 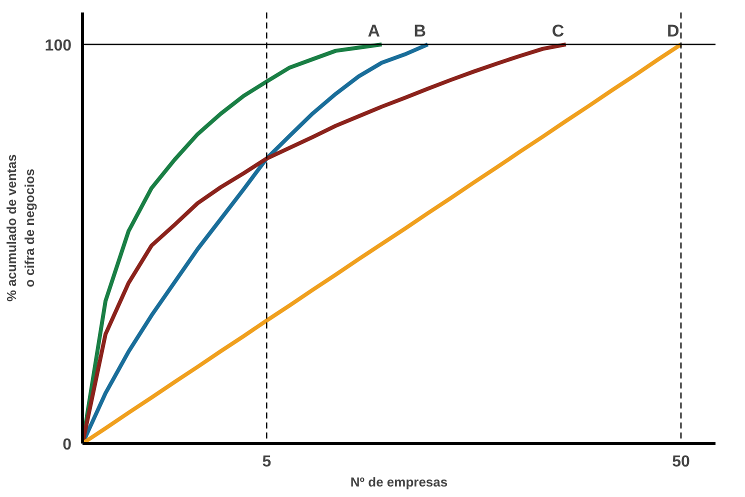 What do you see at coordinates (399, 482) in the screenshot?
I see `x-axis-title: Nº de empresas` at bounding box center [399, 482].